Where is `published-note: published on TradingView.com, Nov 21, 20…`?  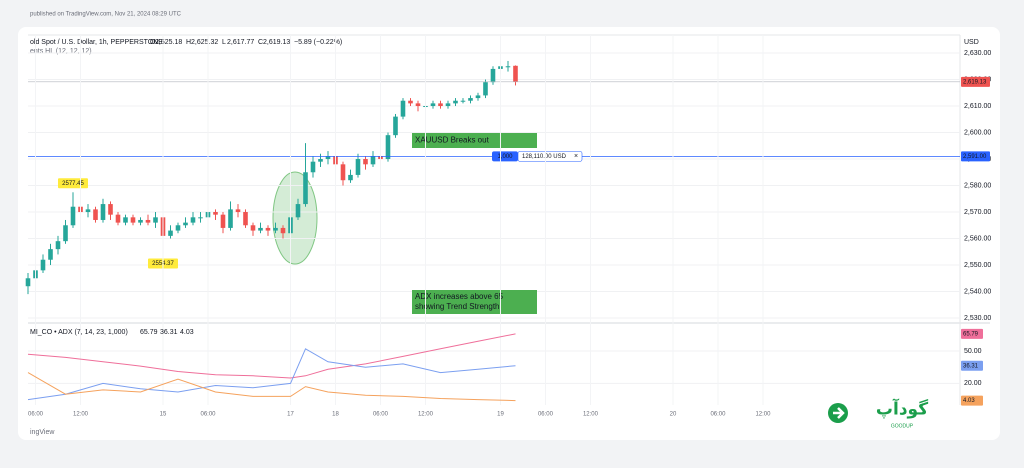 published-note: published on TradingView.com, Nov 21, 20… is located at coordinates (106, 15).